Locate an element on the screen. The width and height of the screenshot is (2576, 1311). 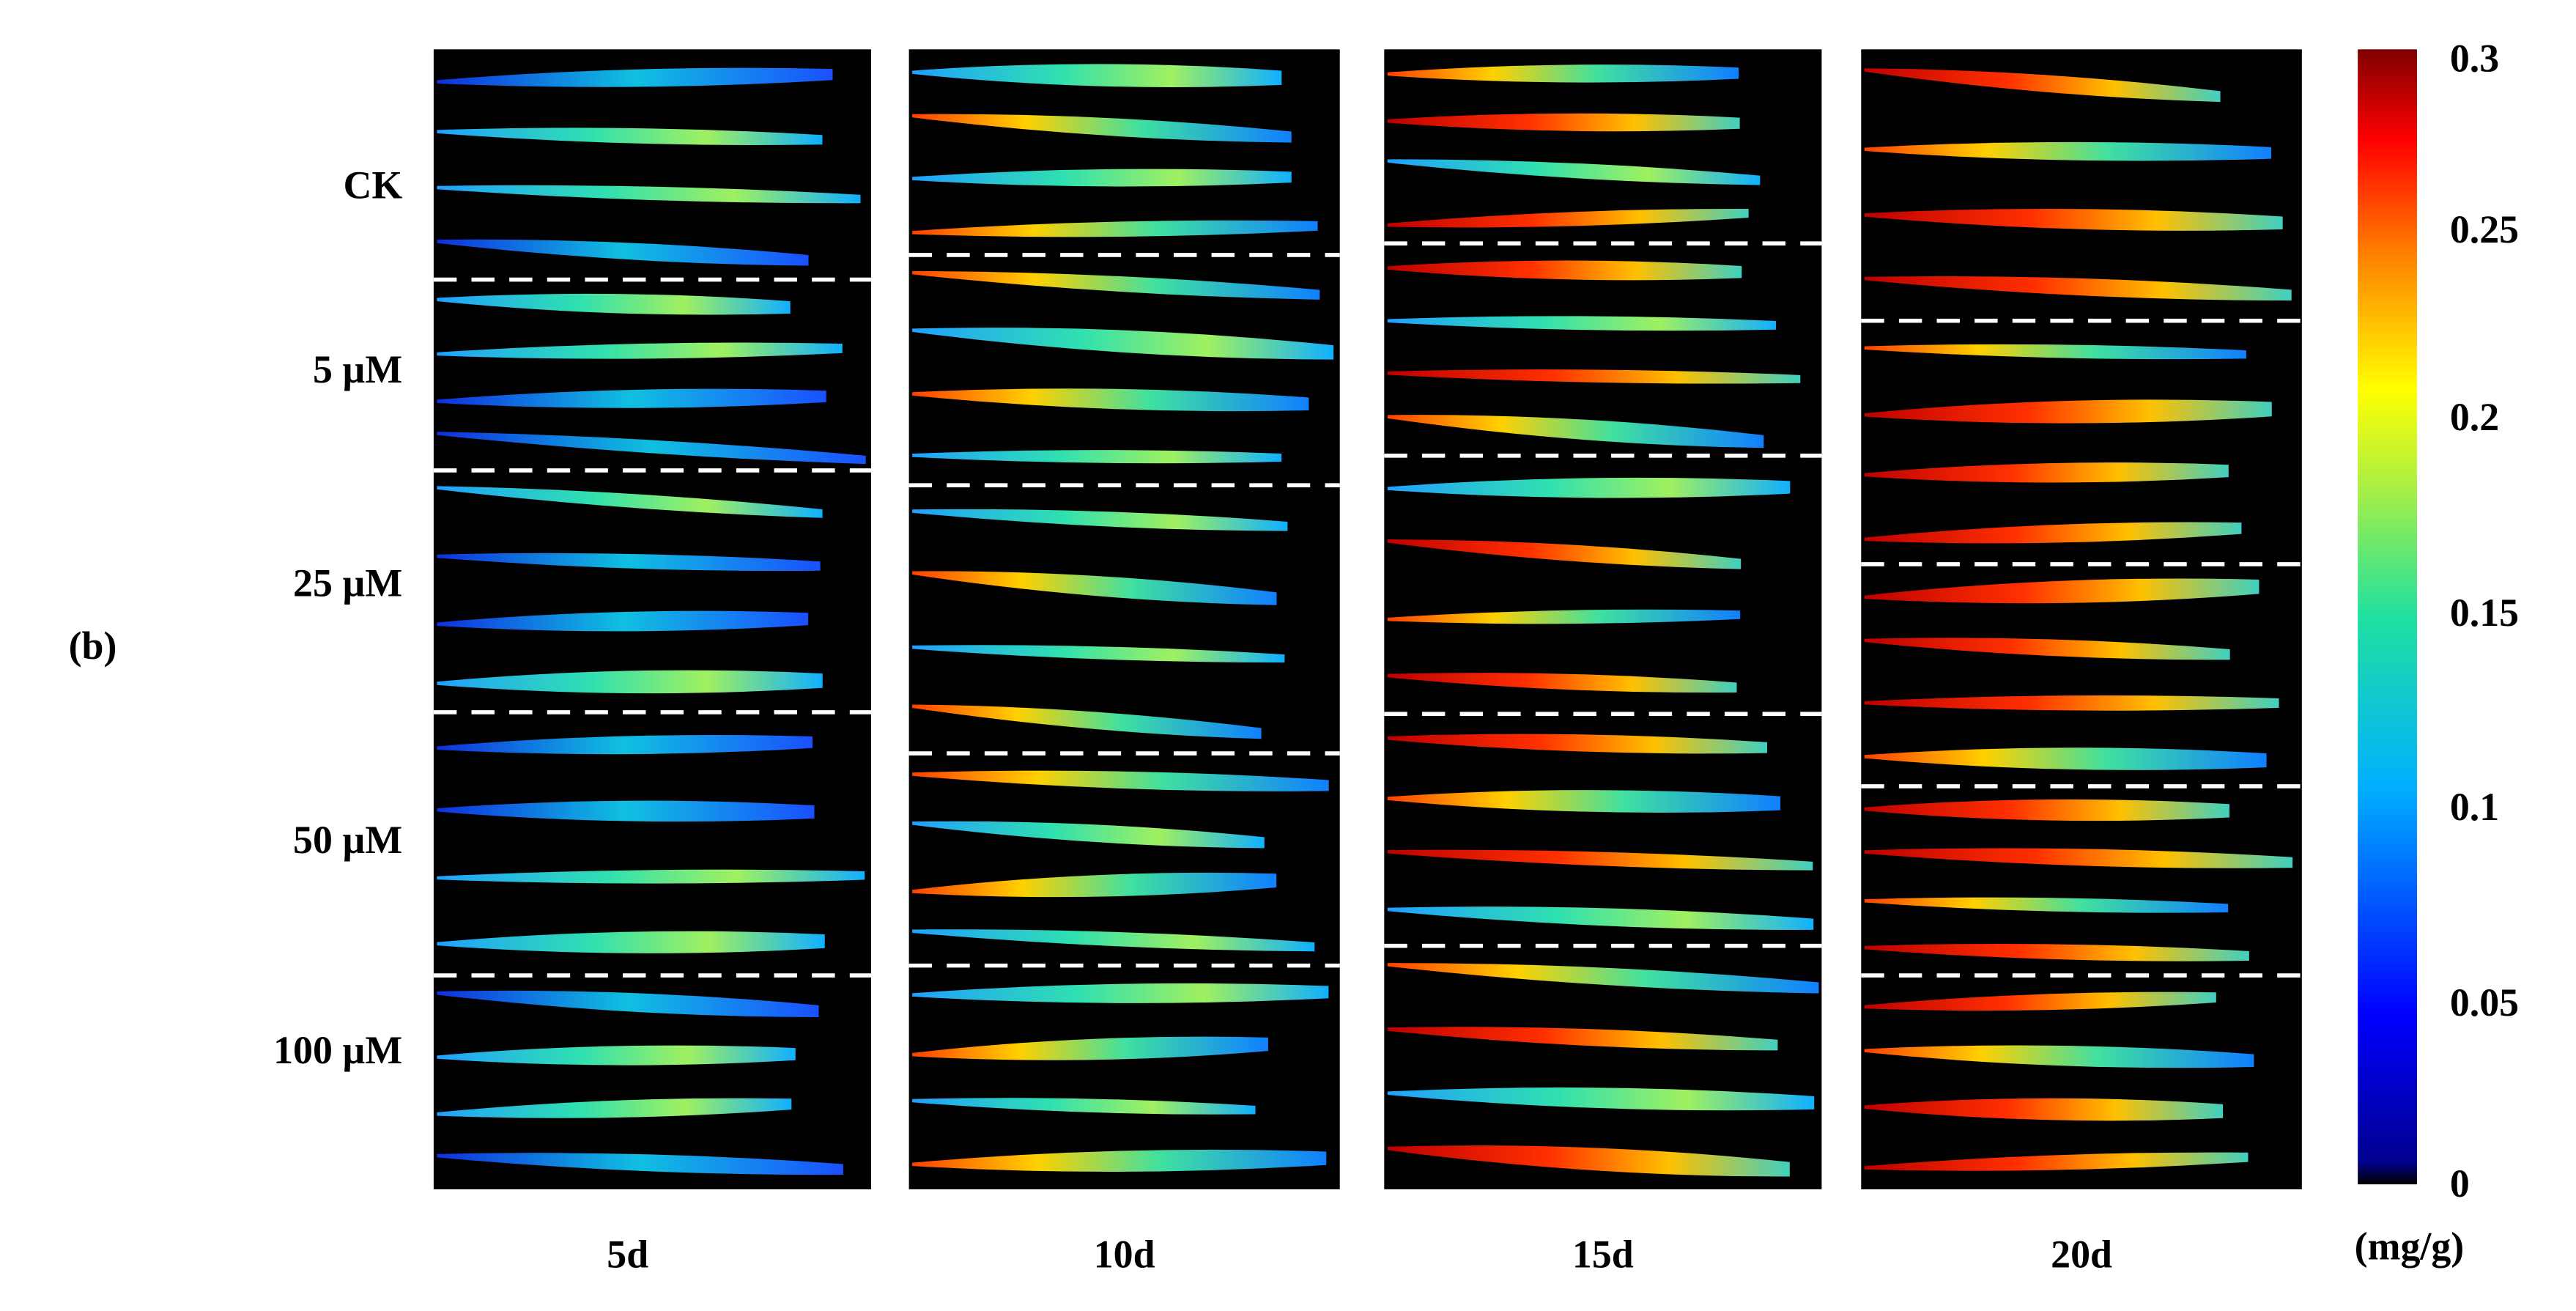
colorbar-tick-label: 0.05 is located at coordinates (2484, 1002).